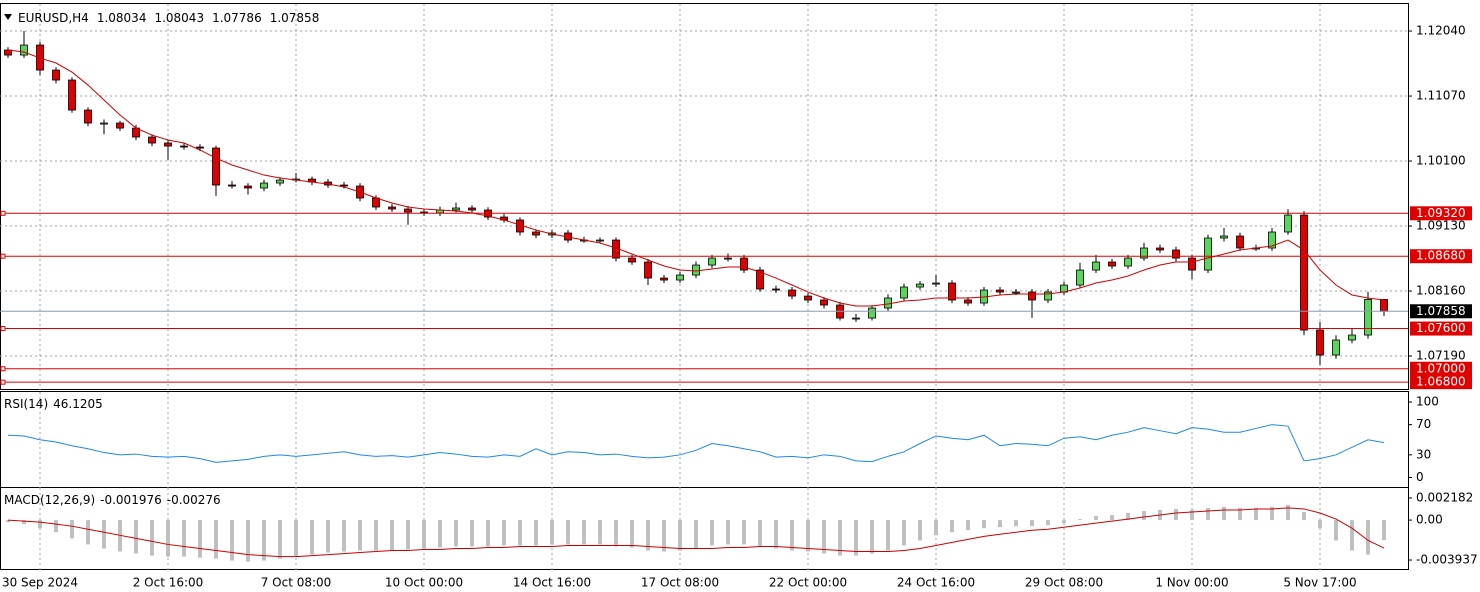 The width and height of the screenshot is (1480, 592). I want to click on indicator-header: MACD(12,26,9) -0.001976 -0.00276, so click(112, 500).